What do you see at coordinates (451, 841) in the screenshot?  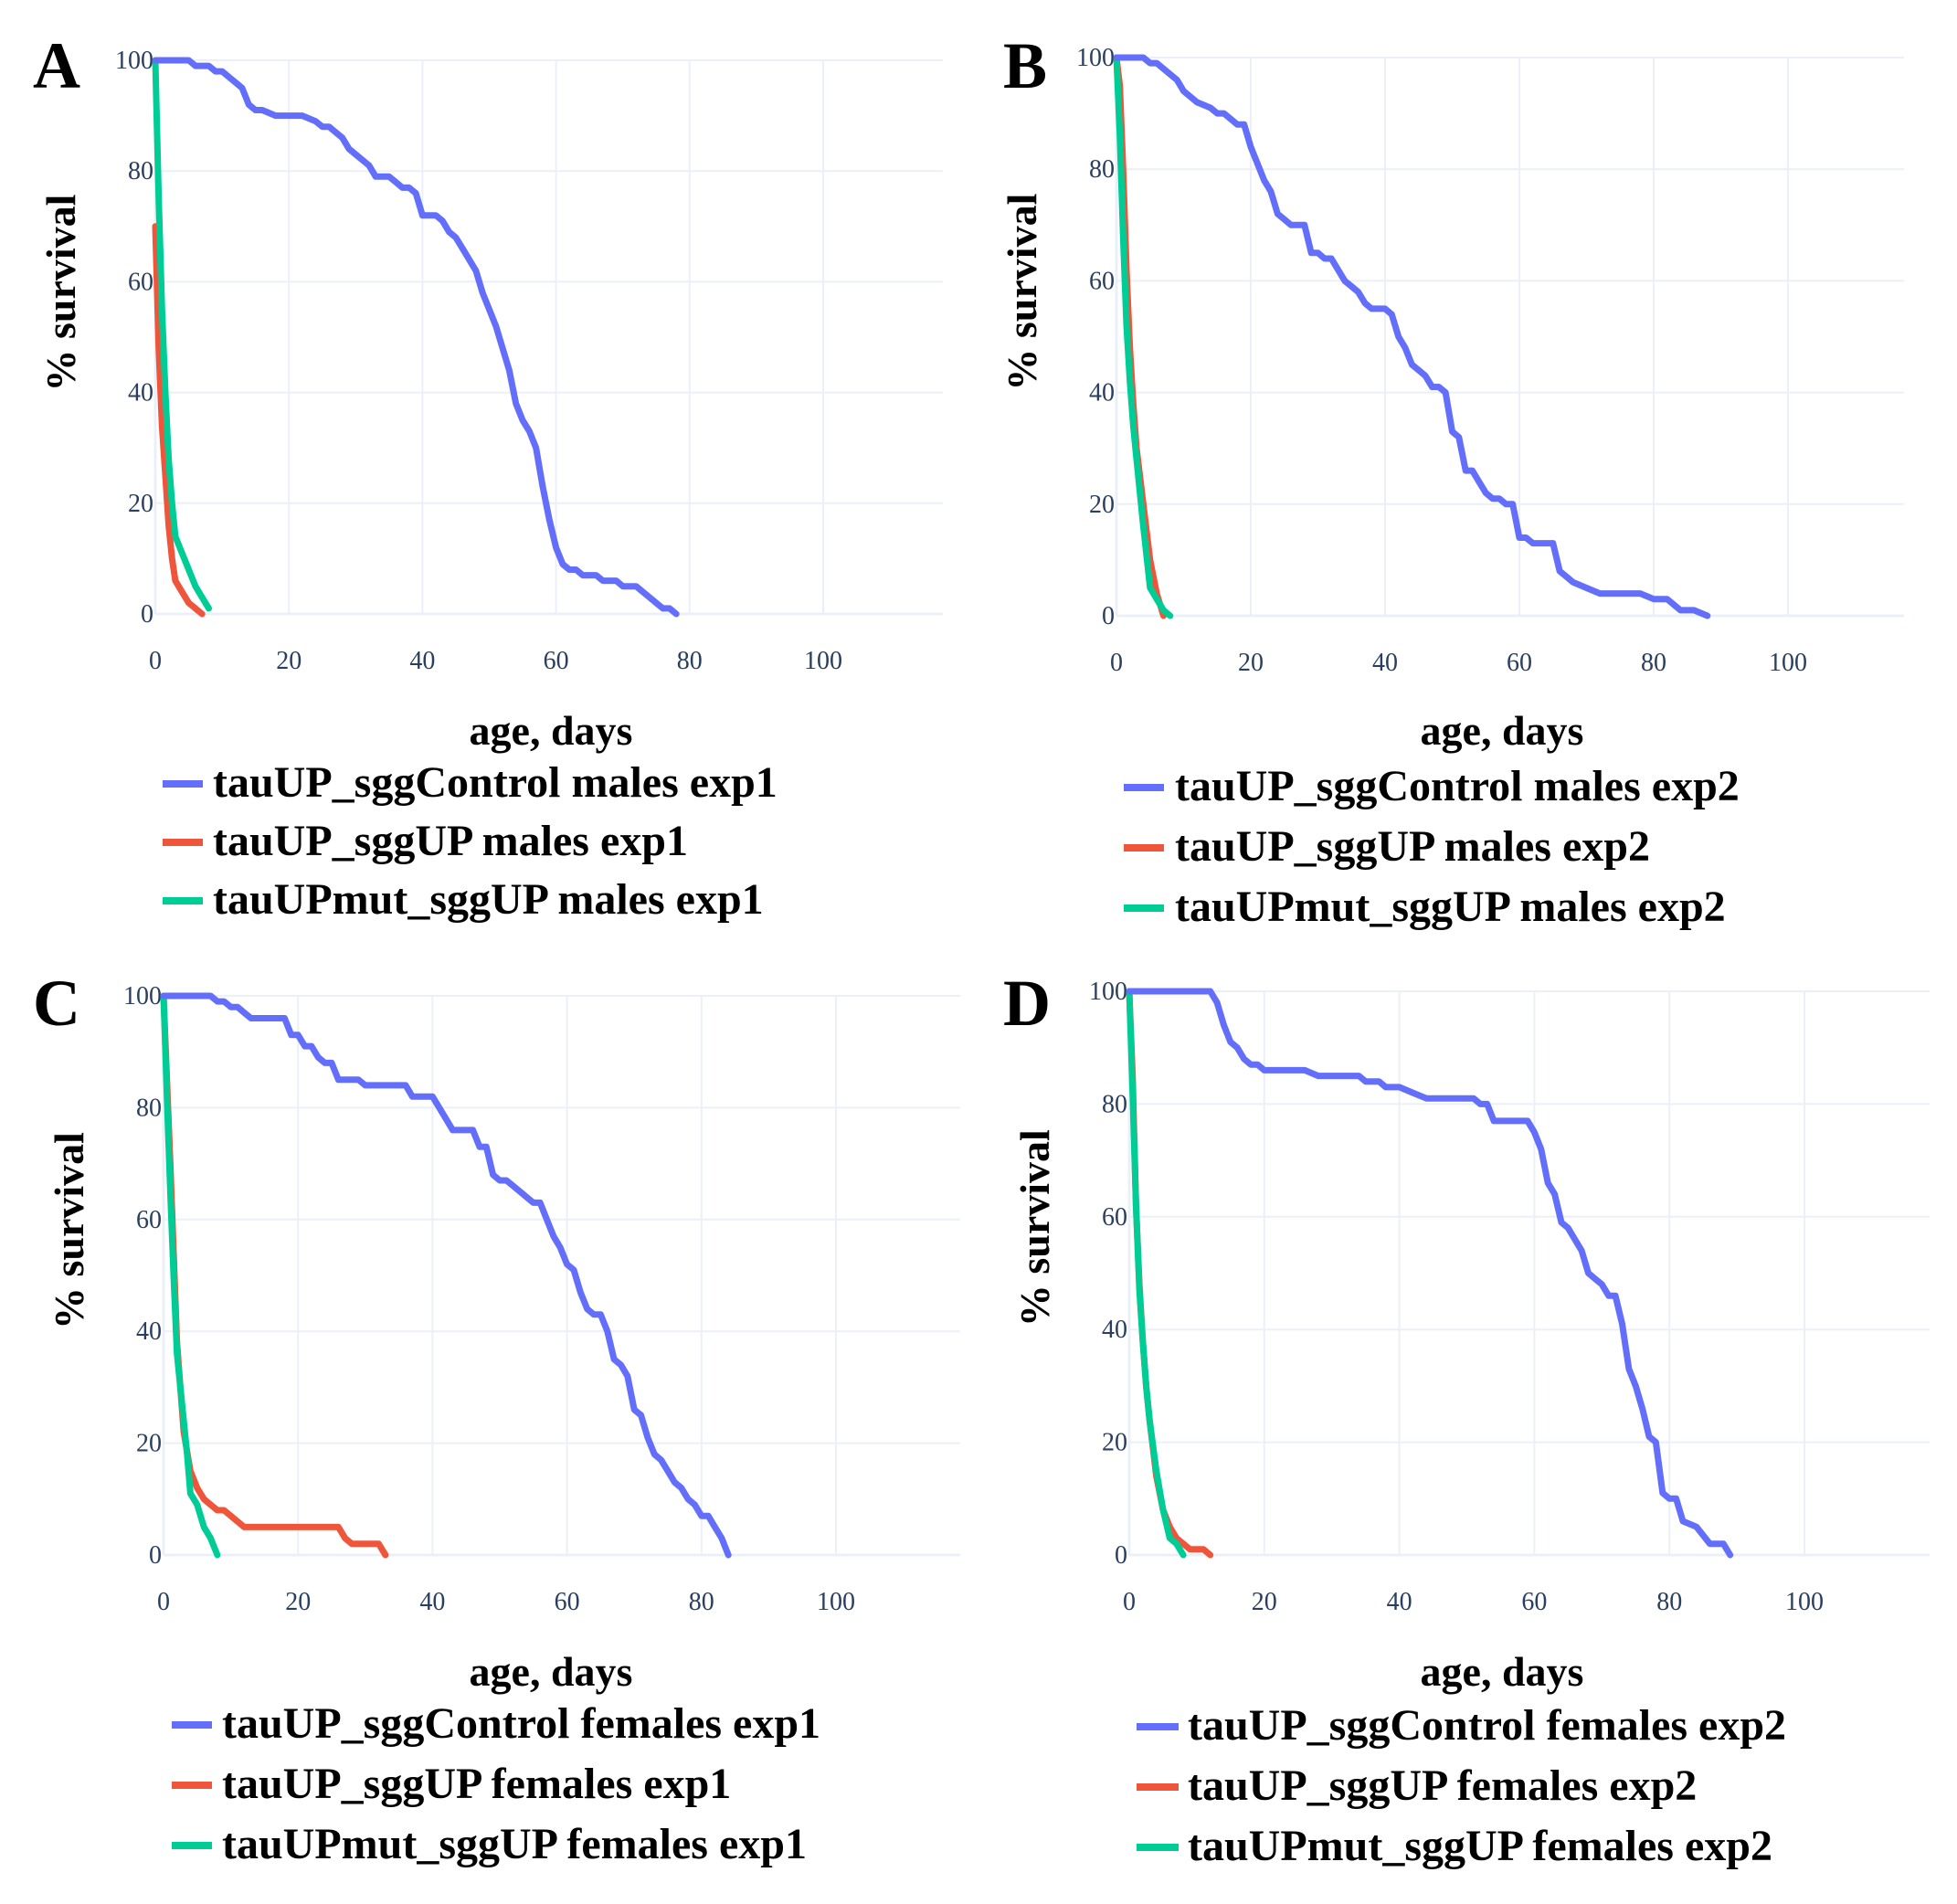 I see `legend-label: tauUP_sggUP males exp1` at bounding box center [451, 841].